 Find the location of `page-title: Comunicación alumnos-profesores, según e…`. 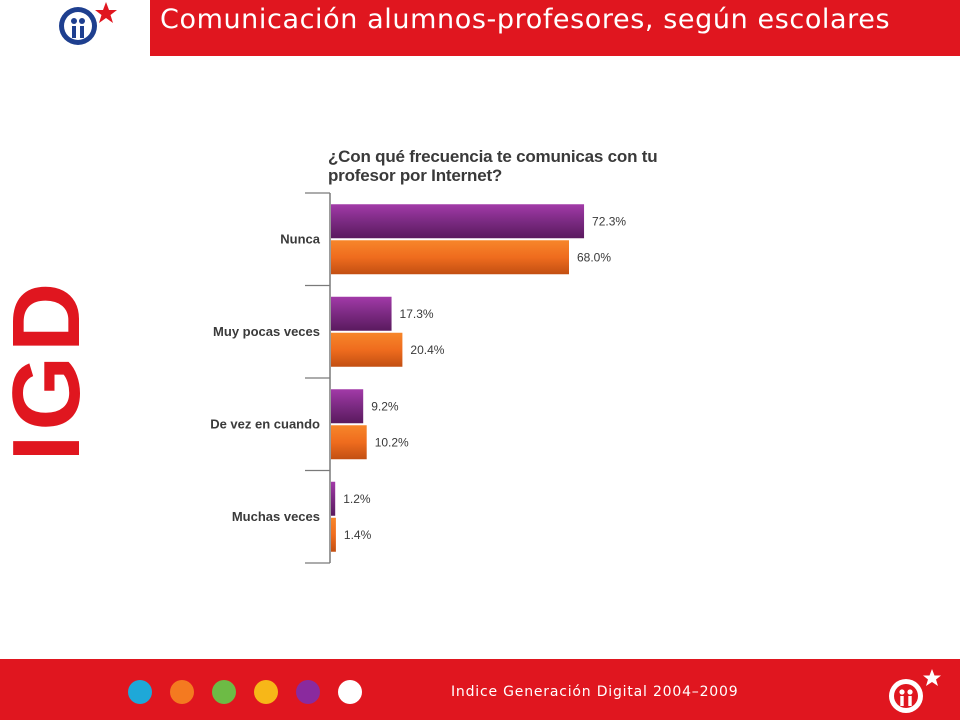

page-title: Comunicación alumnos-profesores, según e… is located at coordinates (525, 19).